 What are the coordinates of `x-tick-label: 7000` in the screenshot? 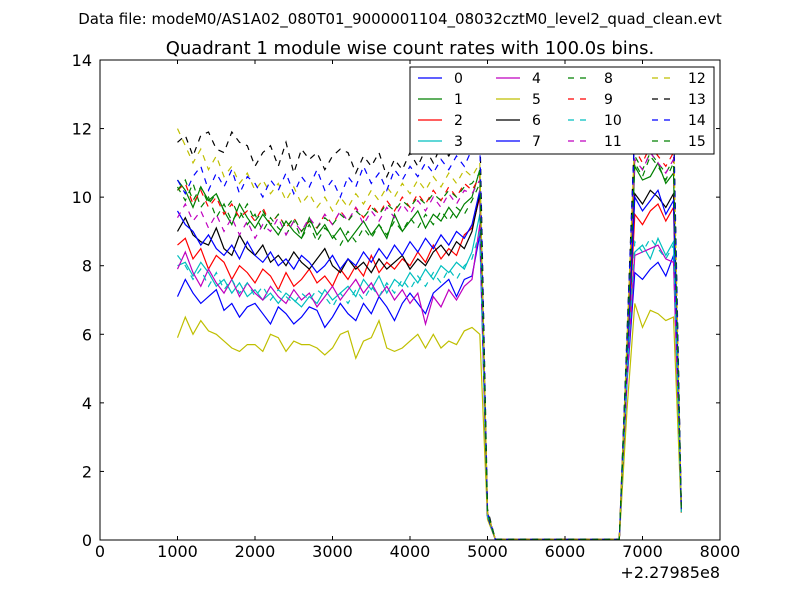 It's located at (642, 551).